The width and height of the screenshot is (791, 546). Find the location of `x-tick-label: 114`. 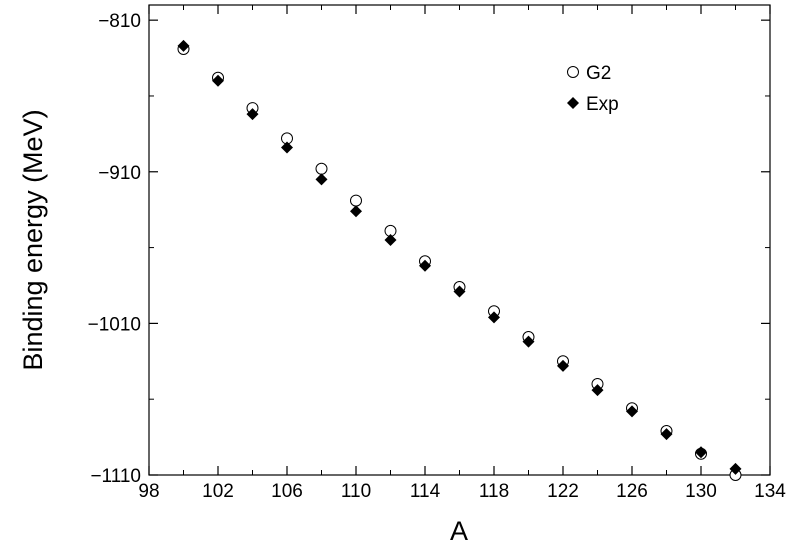

x-tick-label: 114 is located at coordinates (425, 491).